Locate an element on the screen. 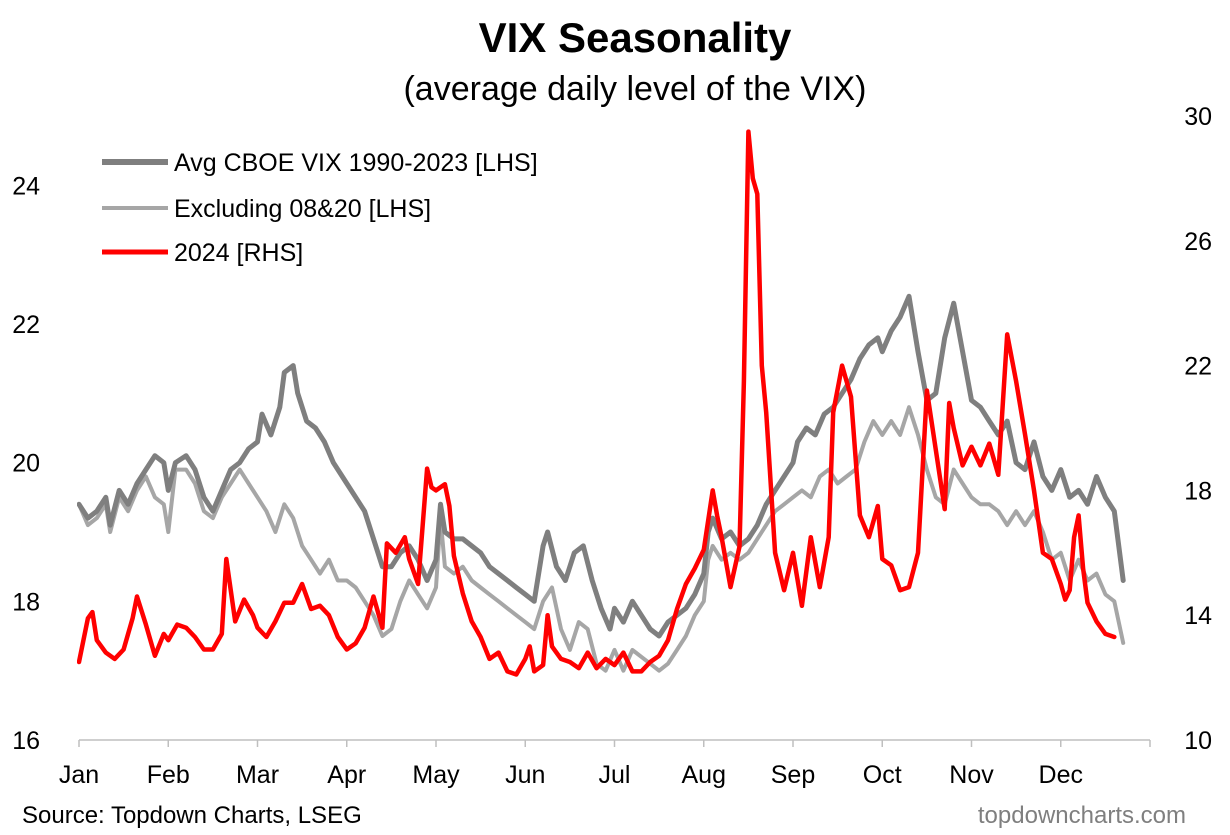  y-left-tick-label: 20 is located at coordinates (26, 464).